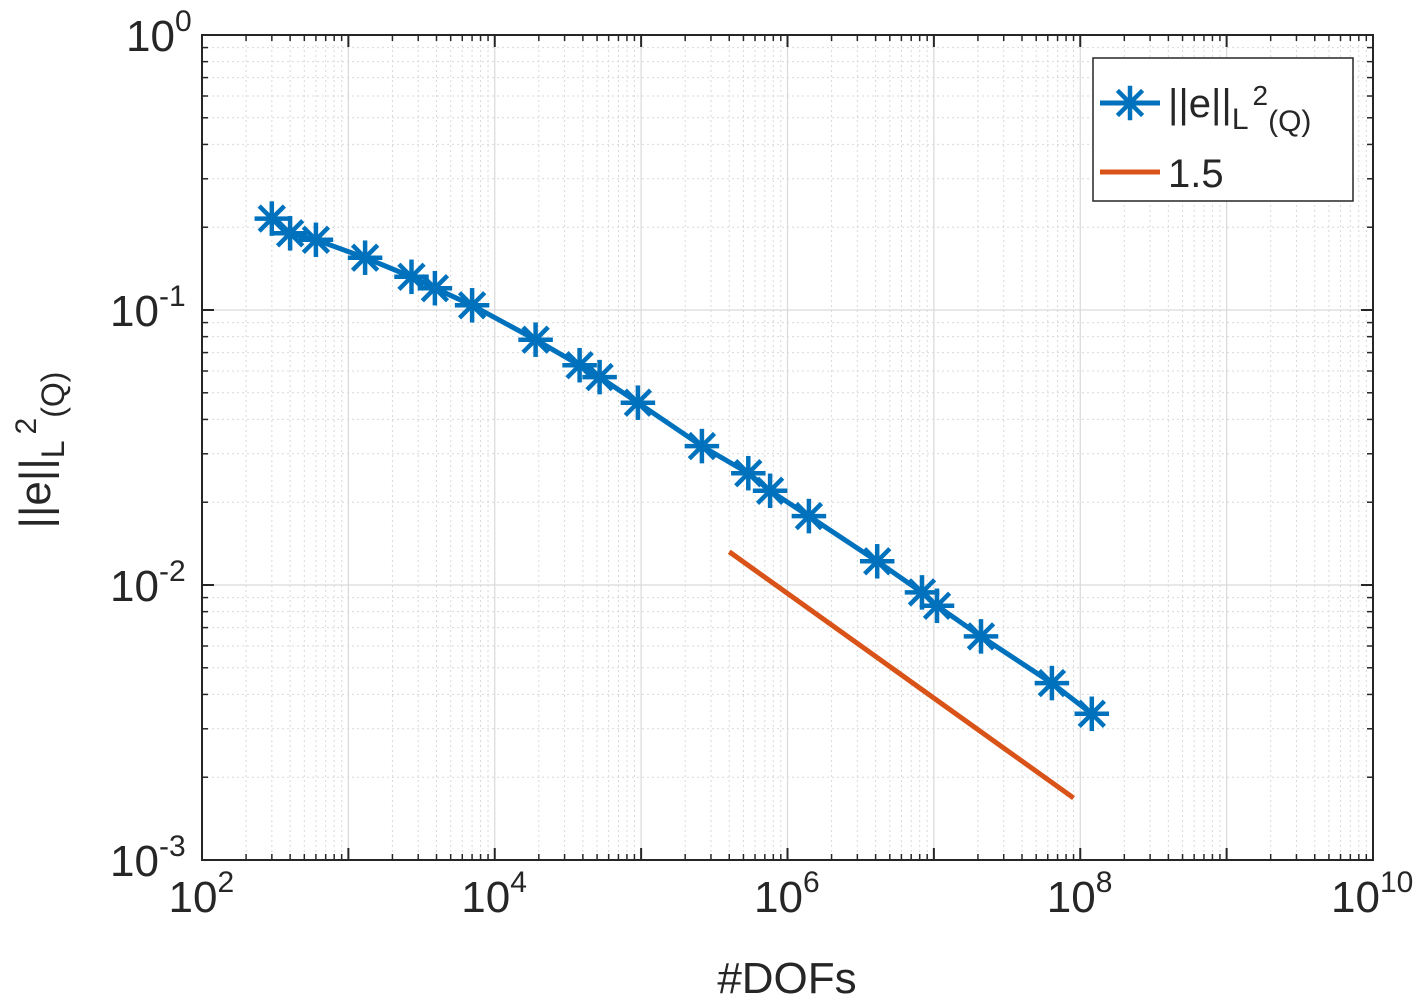 This screenshot has width=1425, height=1005. Describe the element at coordinates (172, 296) in the screenshot. I see `y-tick-label-exp: -1` at that location.